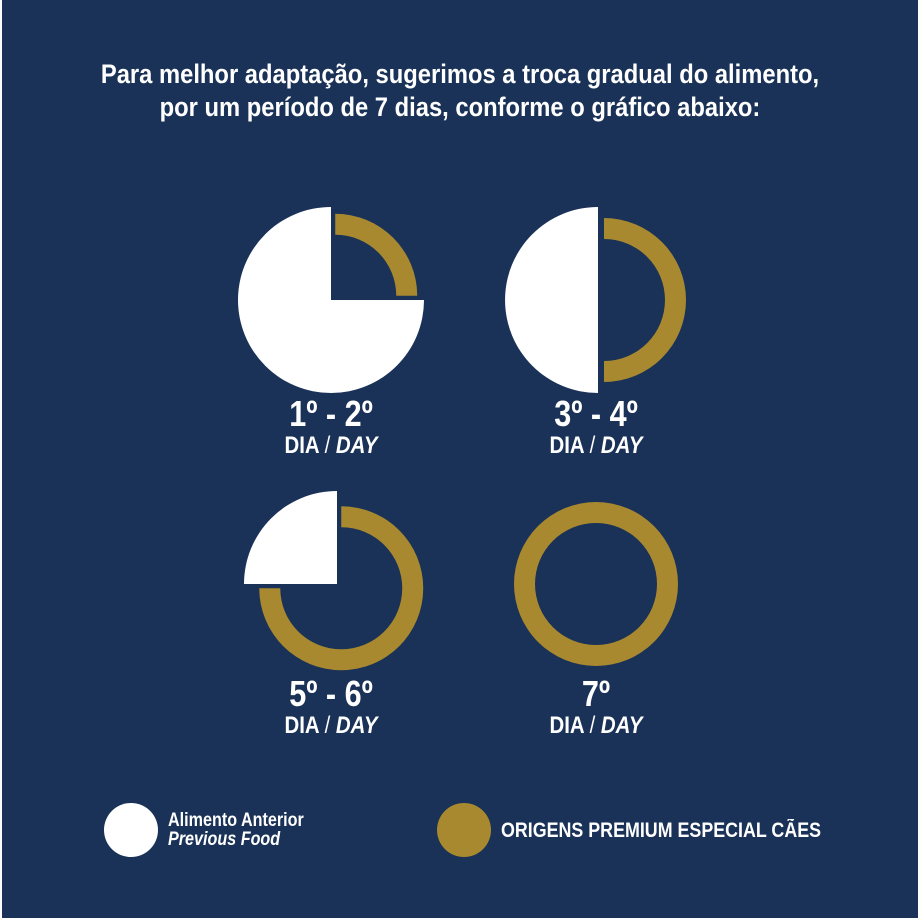 Image resolution: width=920 pixels, height=920 pixels. Describe the element at coordinates (236, 830) in the screenshot. I see `legend-previous-text: Alimento Anterior Previous Food` at that location.